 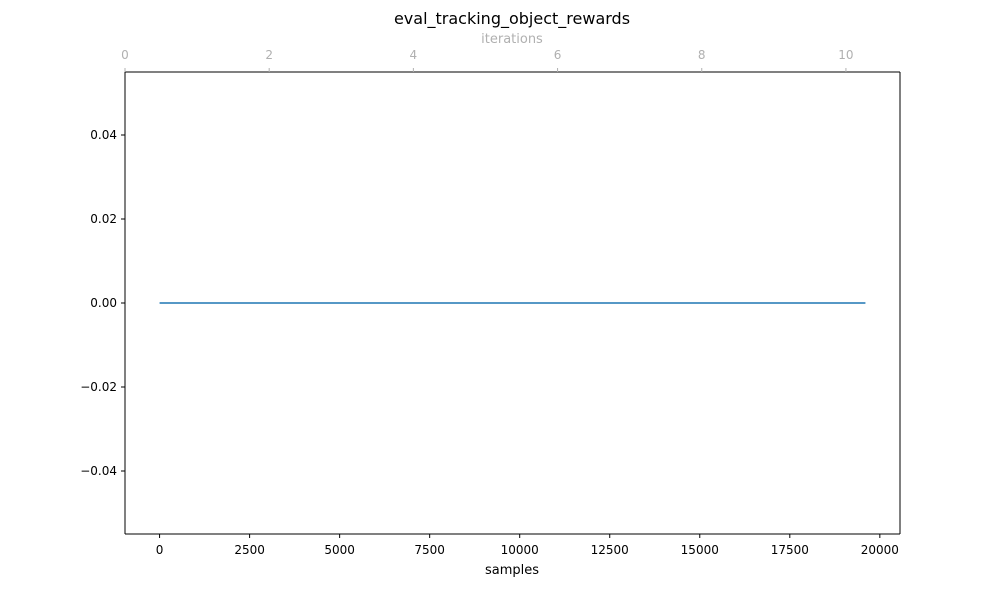 I want to click on secondary-x-axis-title: iterations, so click(x=512, y=39).